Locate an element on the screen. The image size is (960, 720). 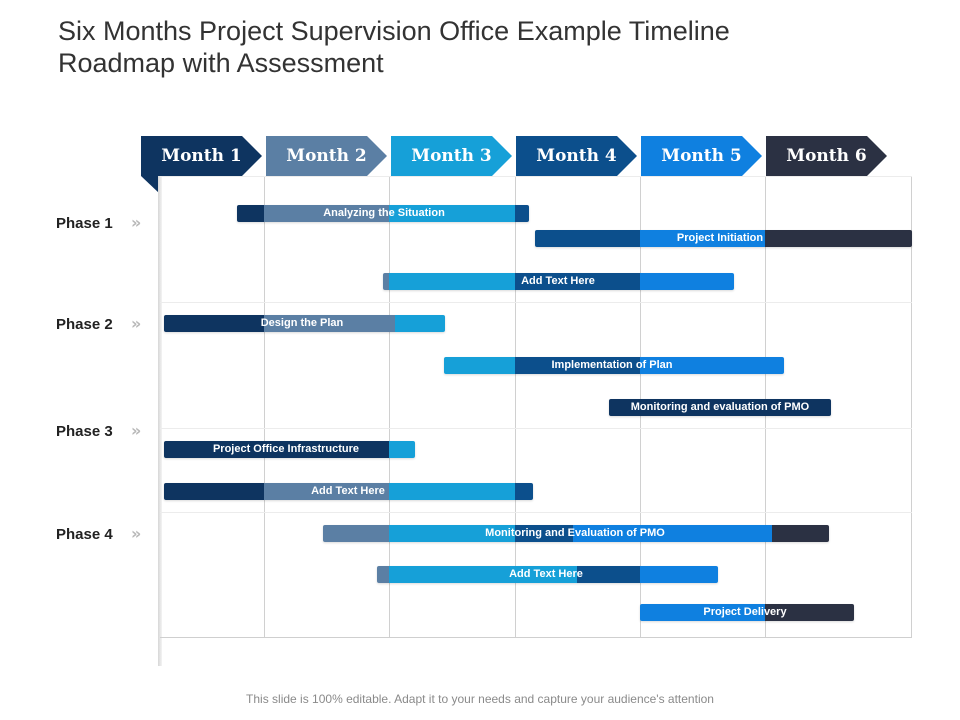
task-label: Monitoring and evaluation of PMO is located at coordinates (720, 407).